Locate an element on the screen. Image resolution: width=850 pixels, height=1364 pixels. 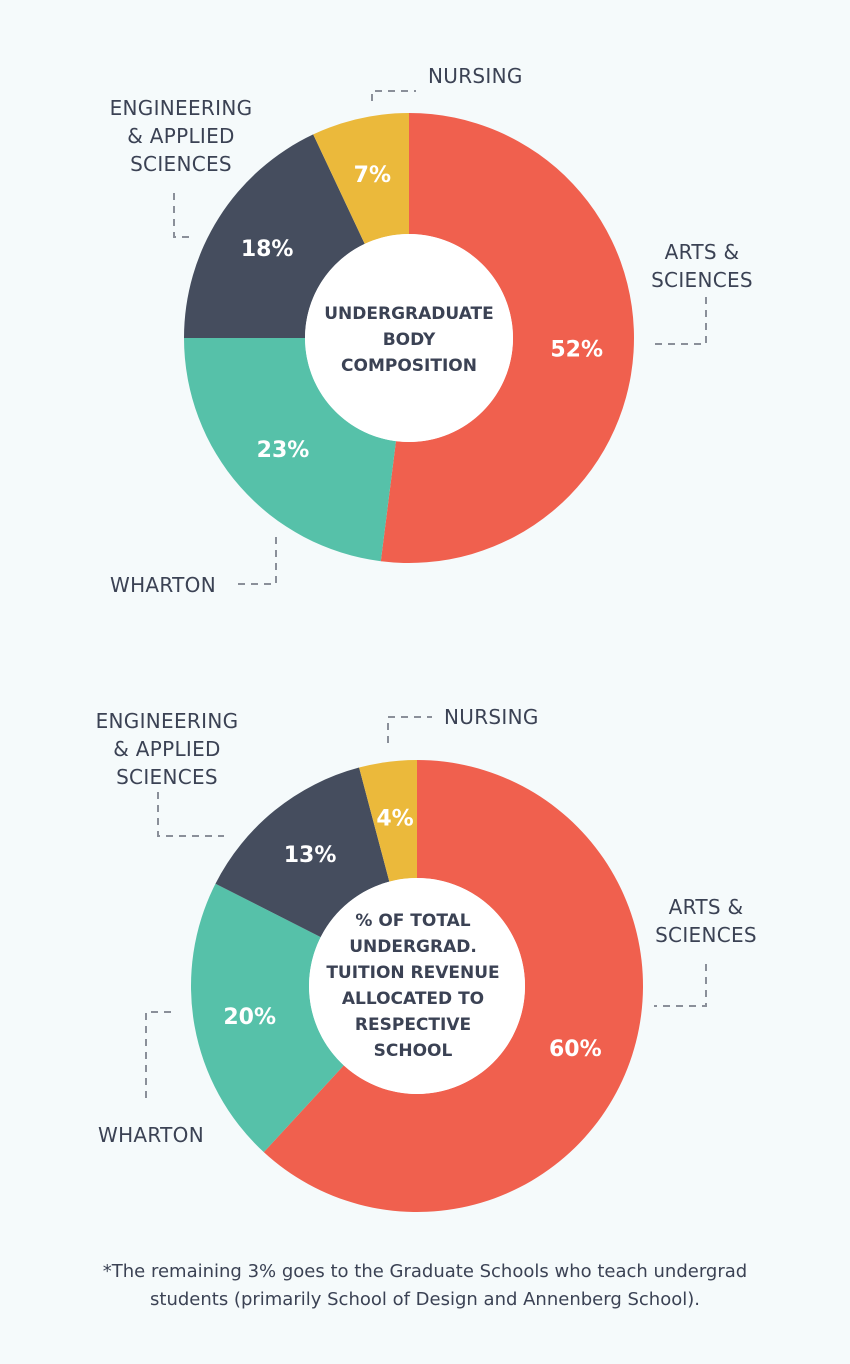
chart2-value-label-arts-sciences: 60% is located at coordinates (575, 1049).